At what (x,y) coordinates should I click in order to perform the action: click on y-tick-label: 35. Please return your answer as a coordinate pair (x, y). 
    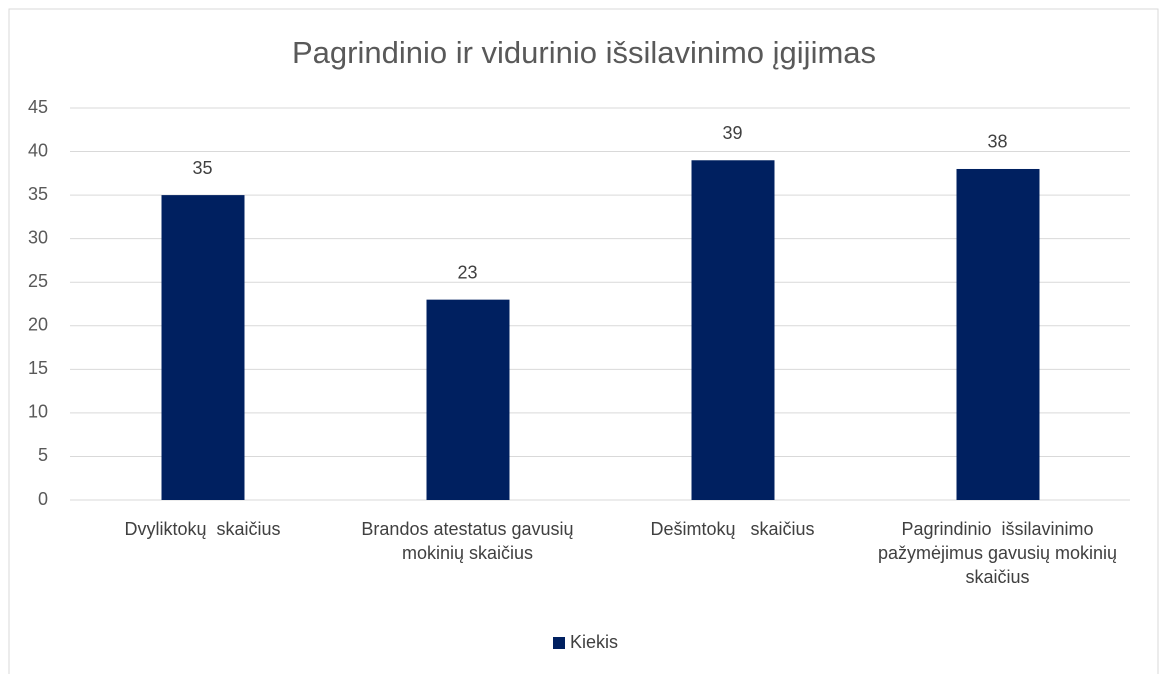
    Looking at the image, I should click on (38, 194).